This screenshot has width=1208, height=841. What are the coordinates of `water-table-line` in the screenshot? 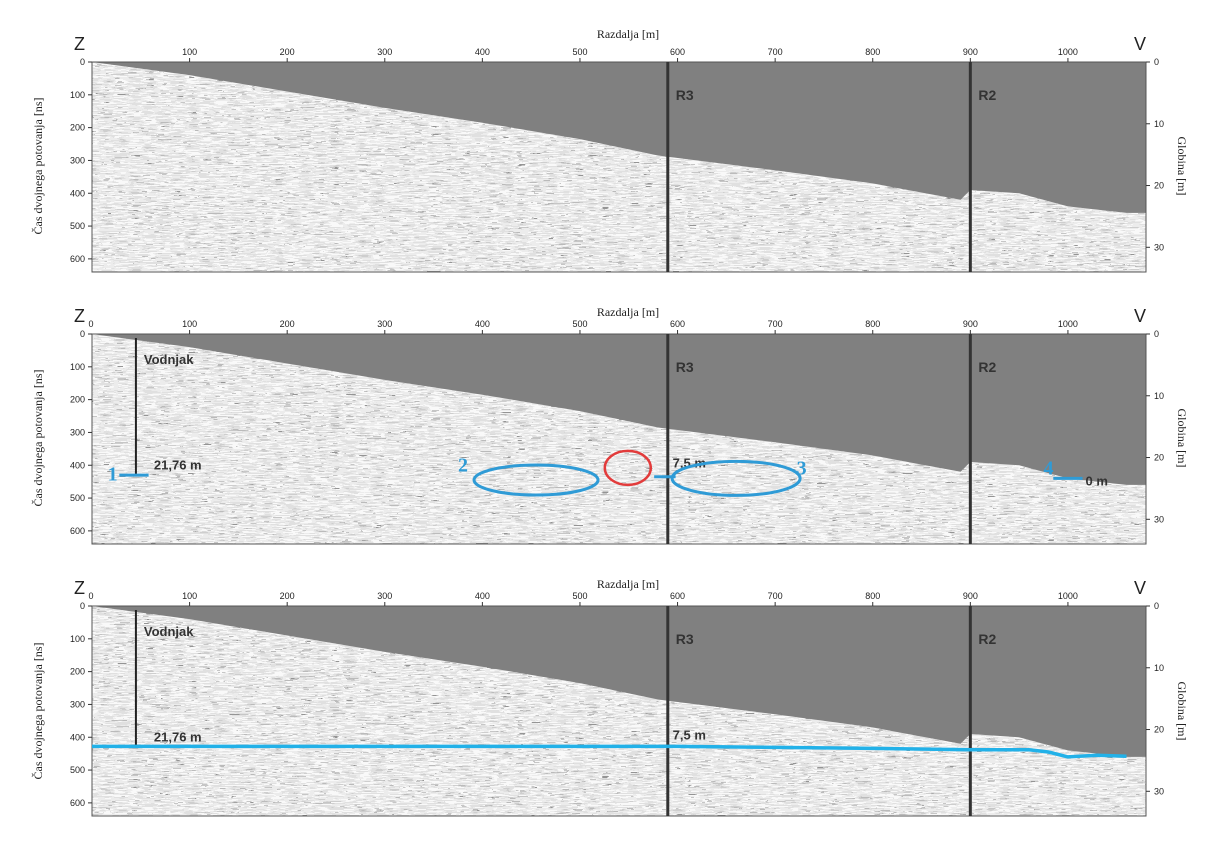 It's located at (609, 751).